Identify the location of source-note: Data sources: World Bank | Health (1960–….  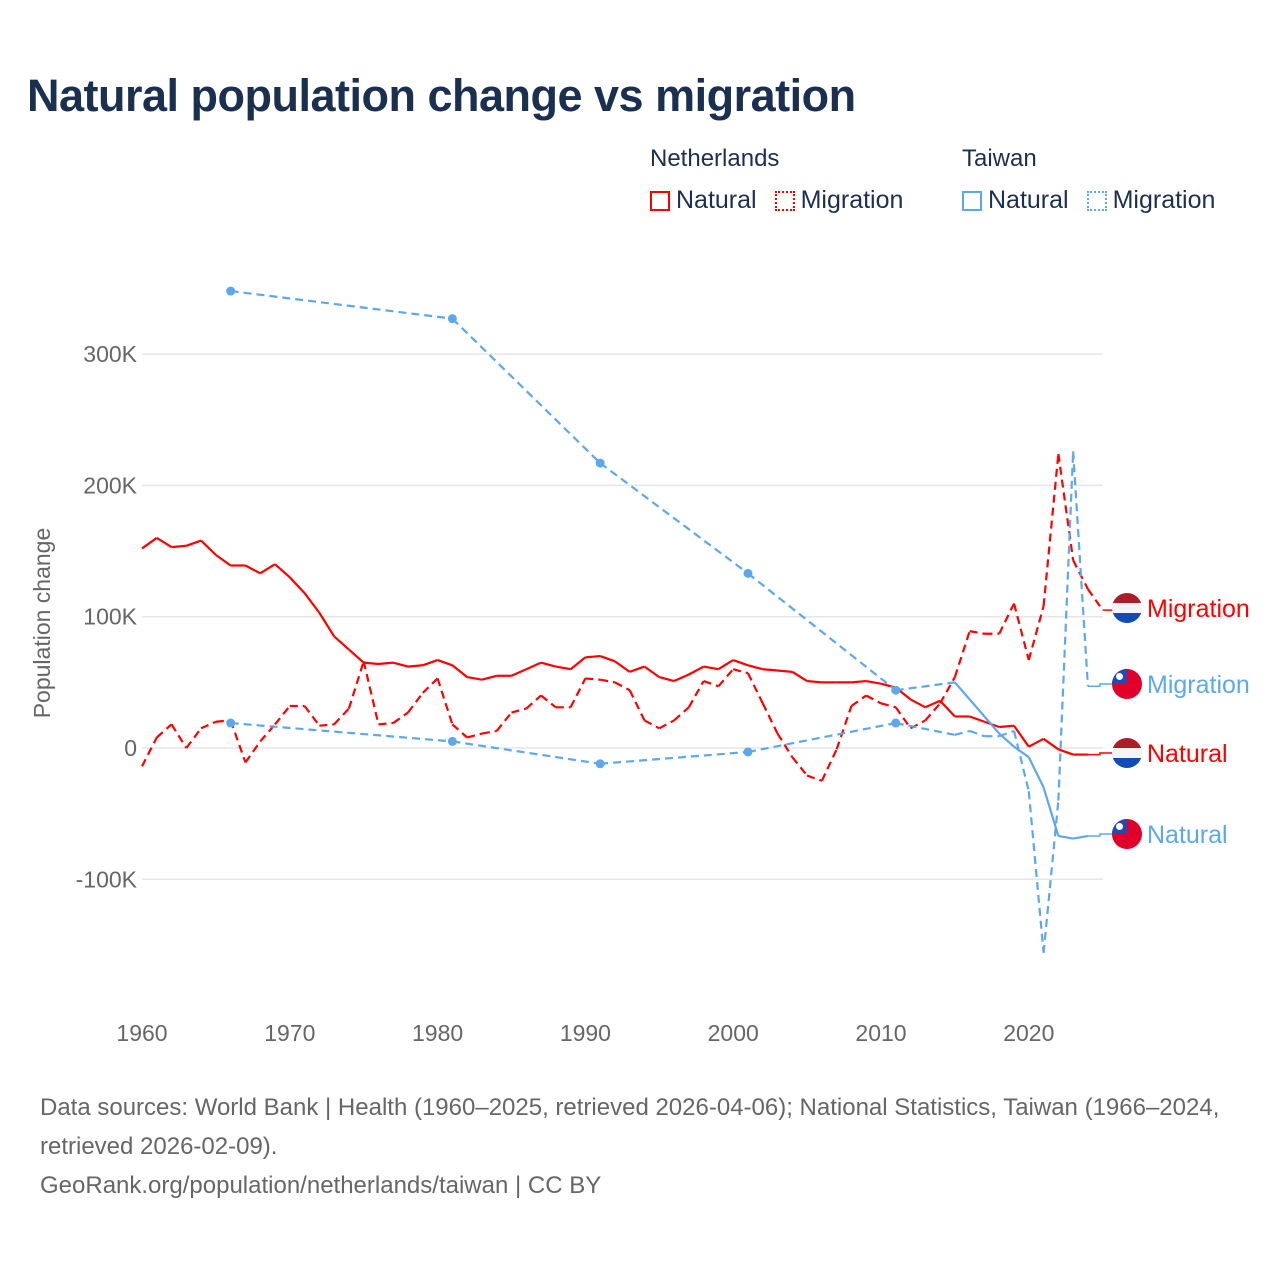
(650, 1146).